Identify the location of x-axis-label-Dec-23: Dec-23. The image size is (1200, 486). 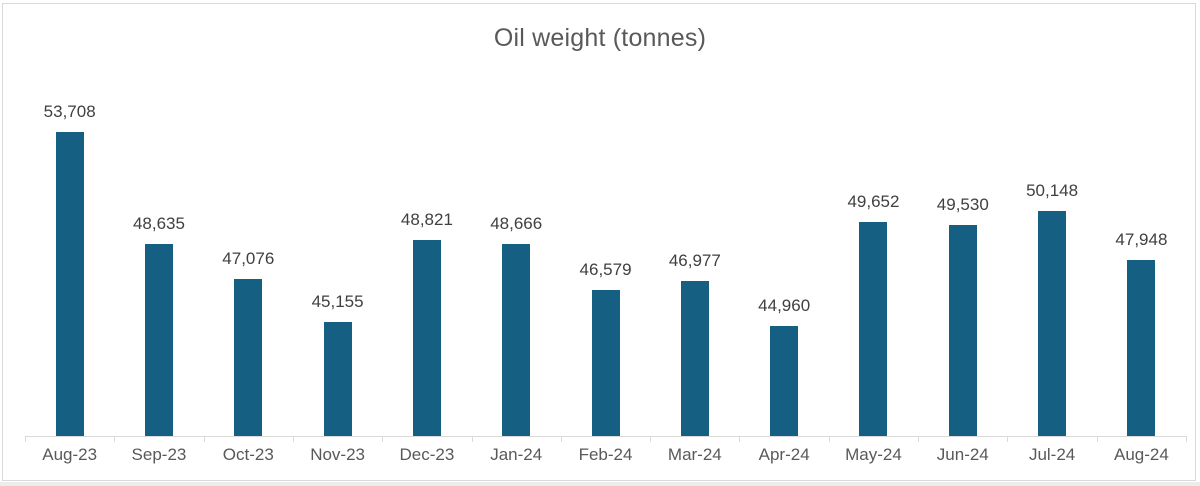
(427, 454).